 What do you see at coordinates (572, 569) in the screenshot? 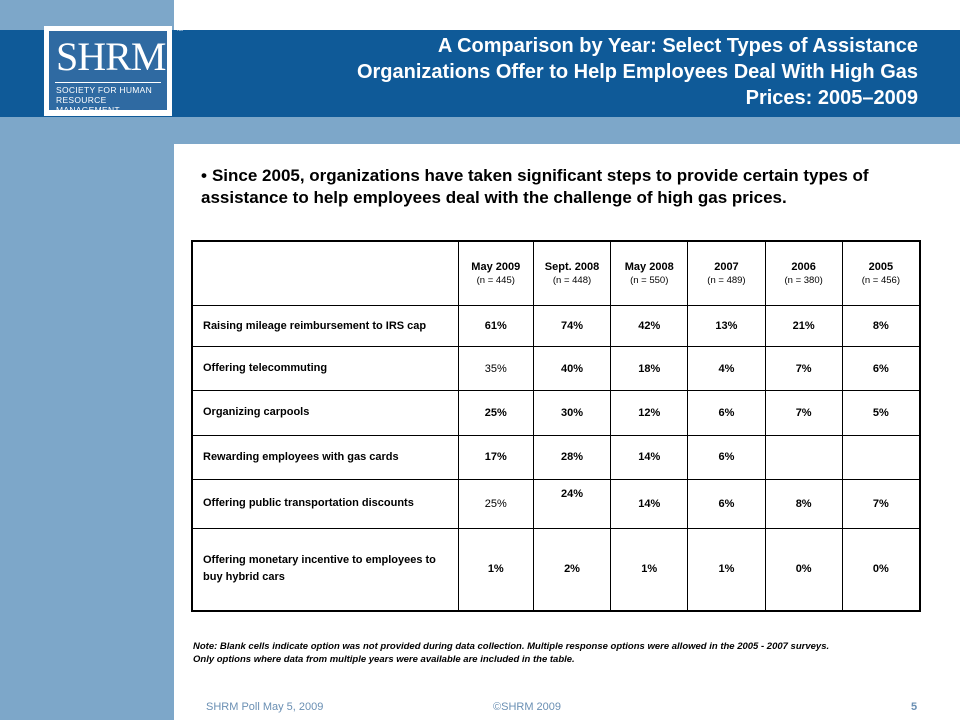
I see `table-cell: 2%` at bounding box center [572, 569].